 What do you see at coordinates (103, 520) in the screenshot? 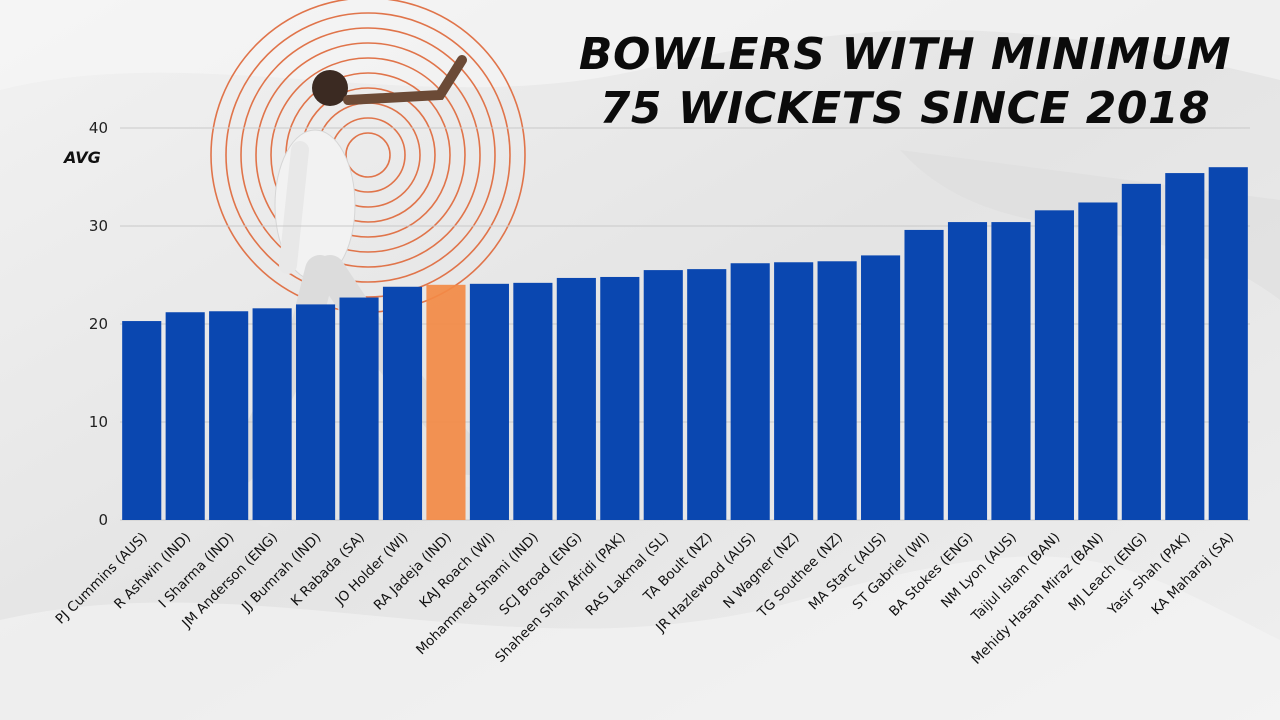
I see `y-tick-label: 0` at bounding box center [103, 520].